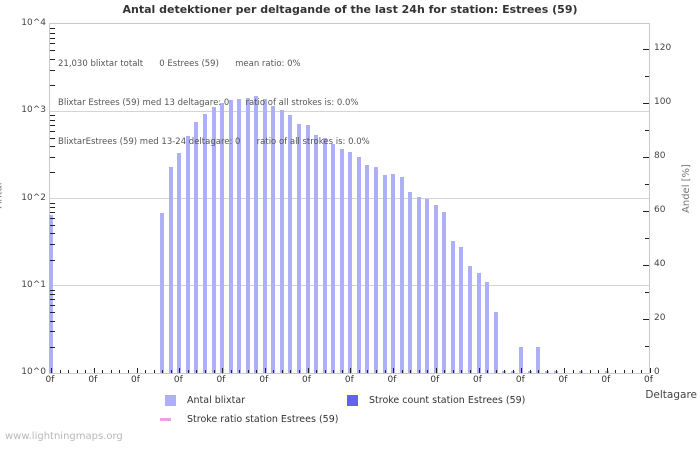 The image size is (700, 450). I want to click on y-left-tick-label: 10^3, so click(33, 110).